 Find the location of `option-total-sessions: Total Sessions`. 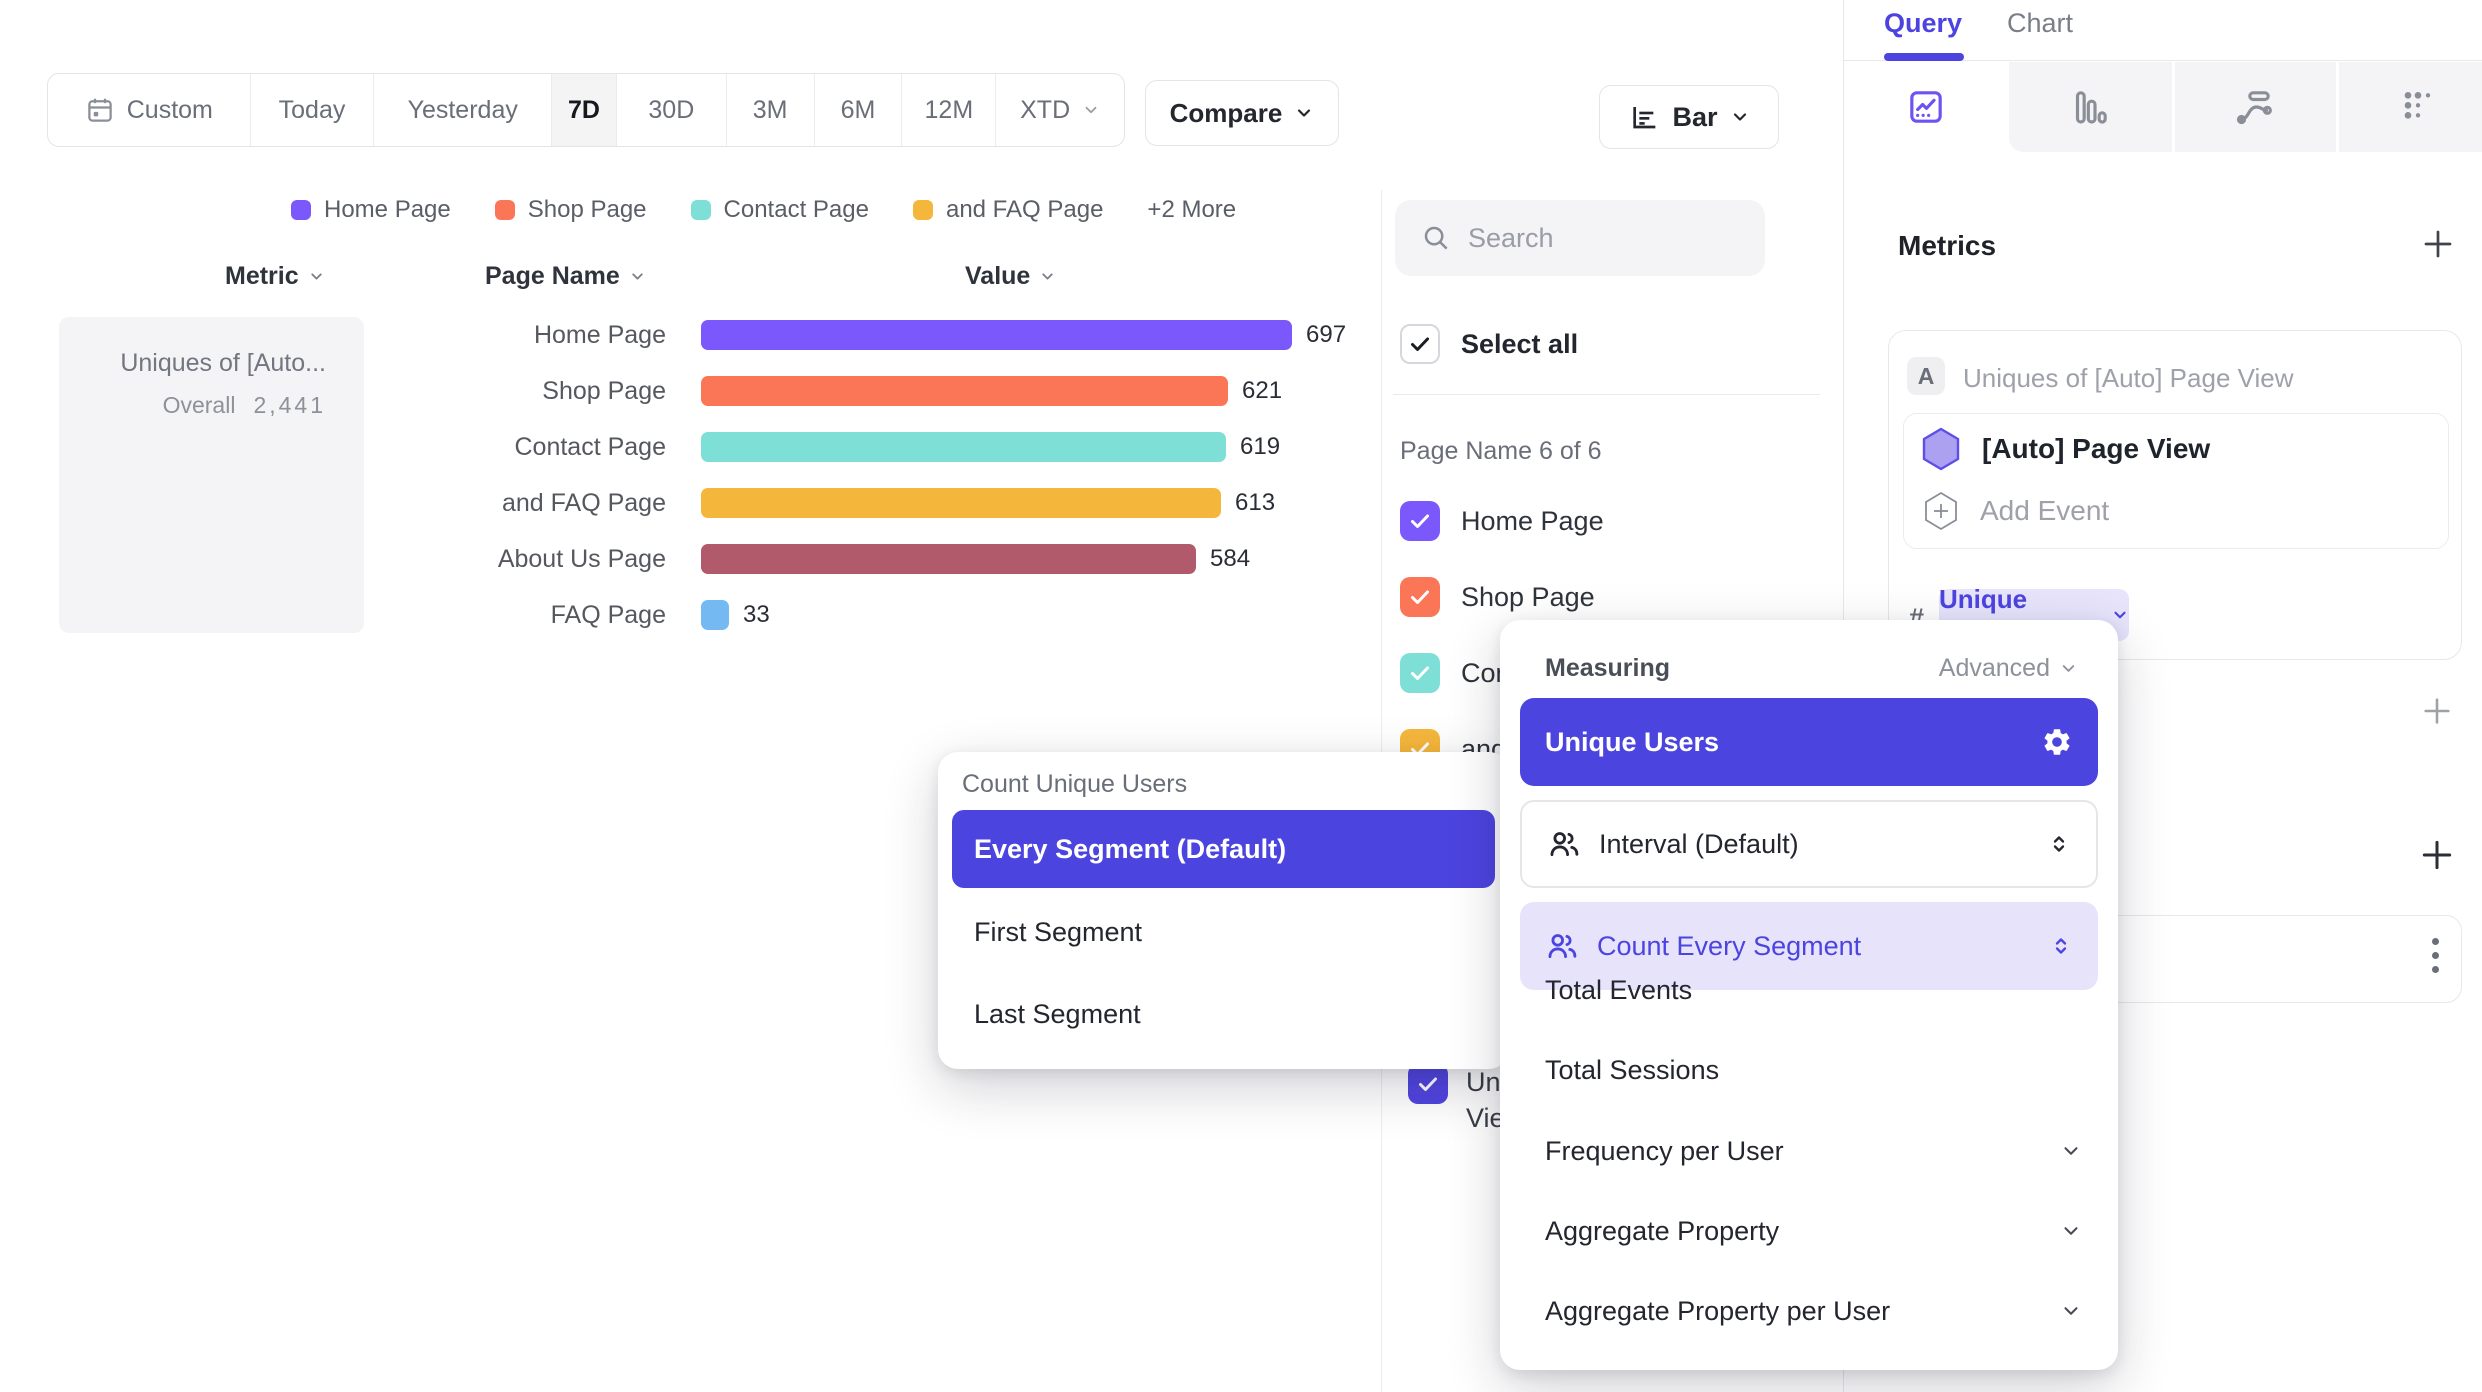

option-total-sessions: Total Sessions is located at coordinates (1632, 1069).